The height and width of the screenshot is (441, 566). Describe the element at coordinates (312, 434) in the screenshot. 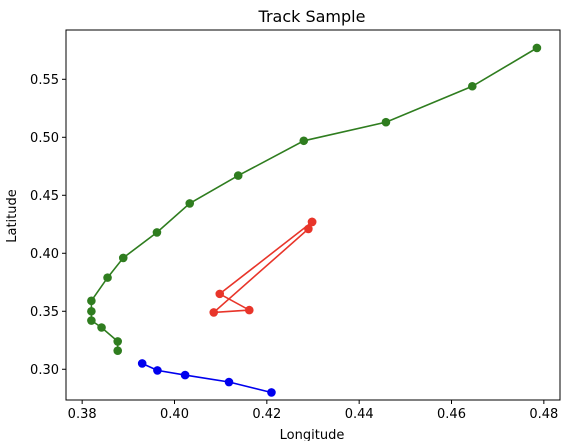

I see `x-axis-label: Longitude` at that location.